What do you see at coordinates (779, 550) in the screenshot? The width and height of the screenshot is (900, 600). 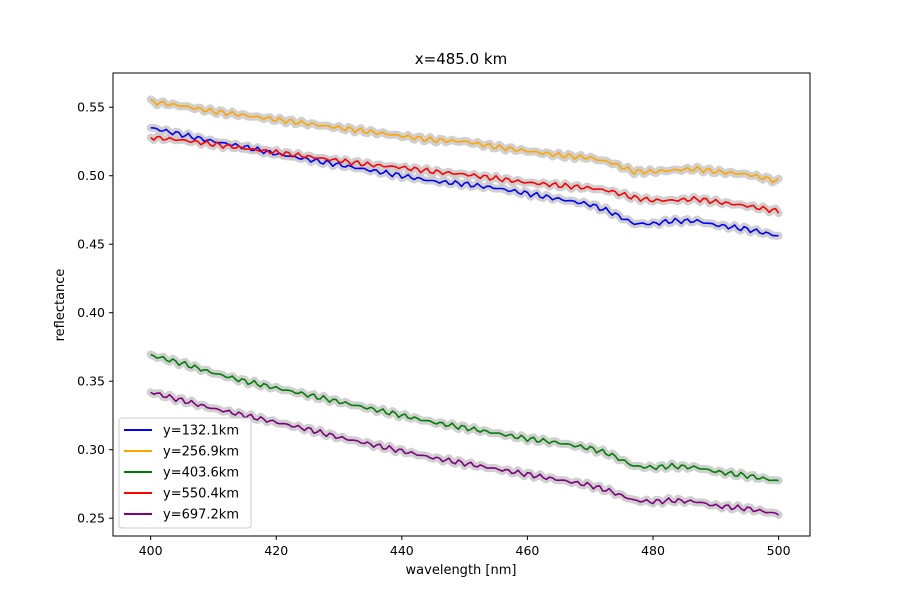 I see `x-tick-label: 500` at bounding box center [779, 550].